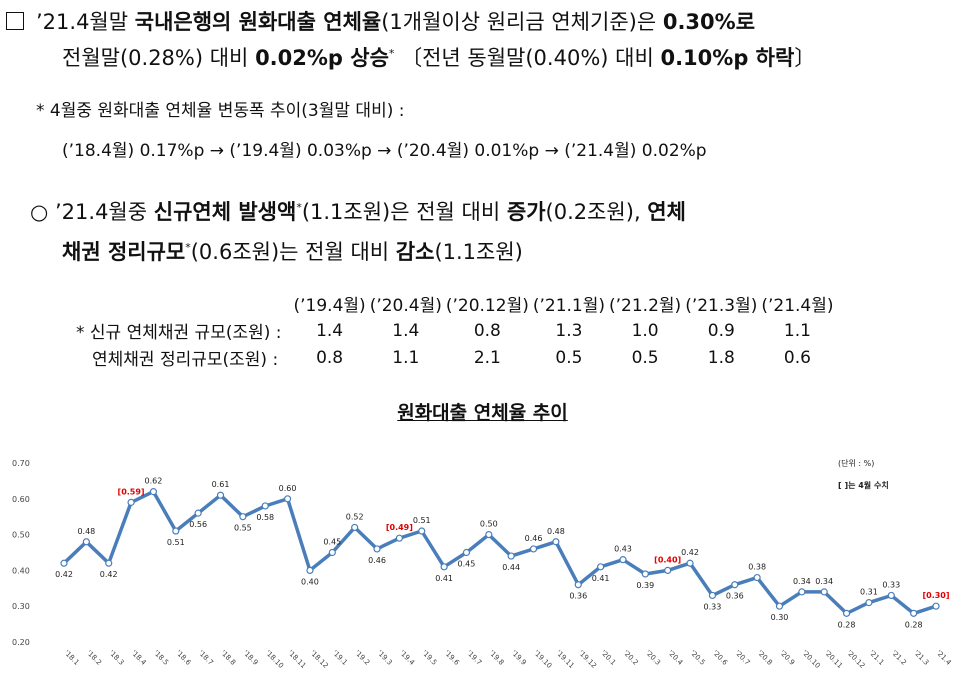 The width and height of the screenshot is (965, 681). I want to click on x-tick-label: '18.1, so click(72, 658).